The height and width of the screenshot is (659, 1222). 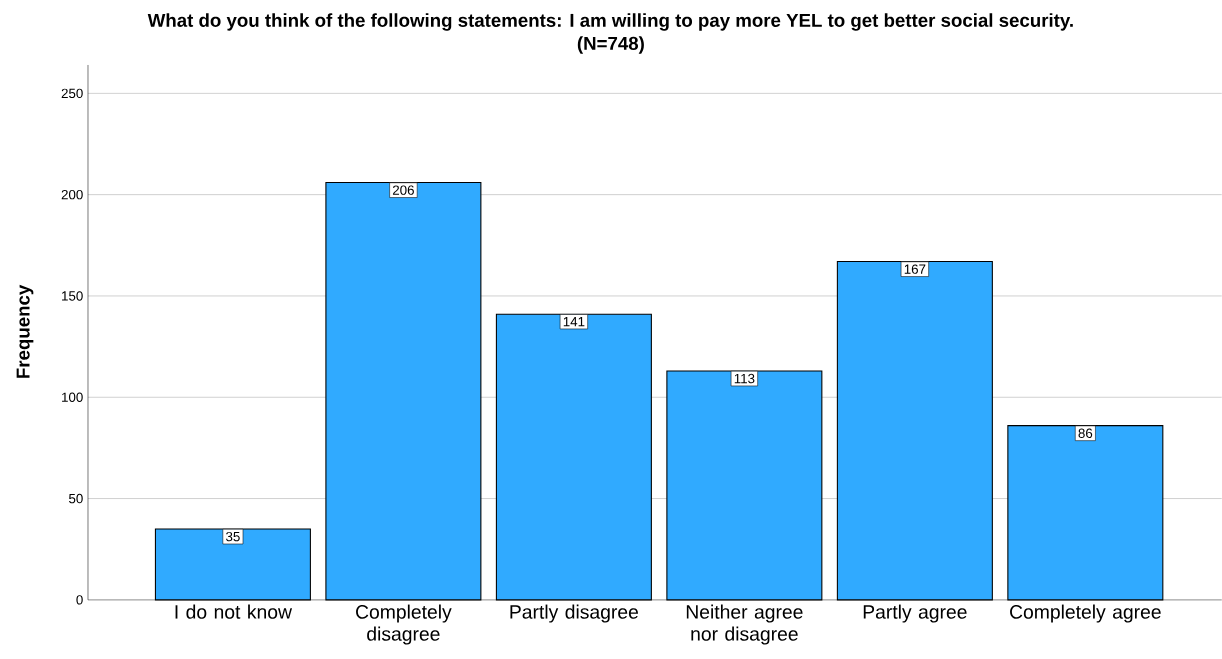 What do you see at coordinates (1085, 613) in the screenshot?
I see `x-tick-label: Completely agree` at bounding box center [1085, 613].